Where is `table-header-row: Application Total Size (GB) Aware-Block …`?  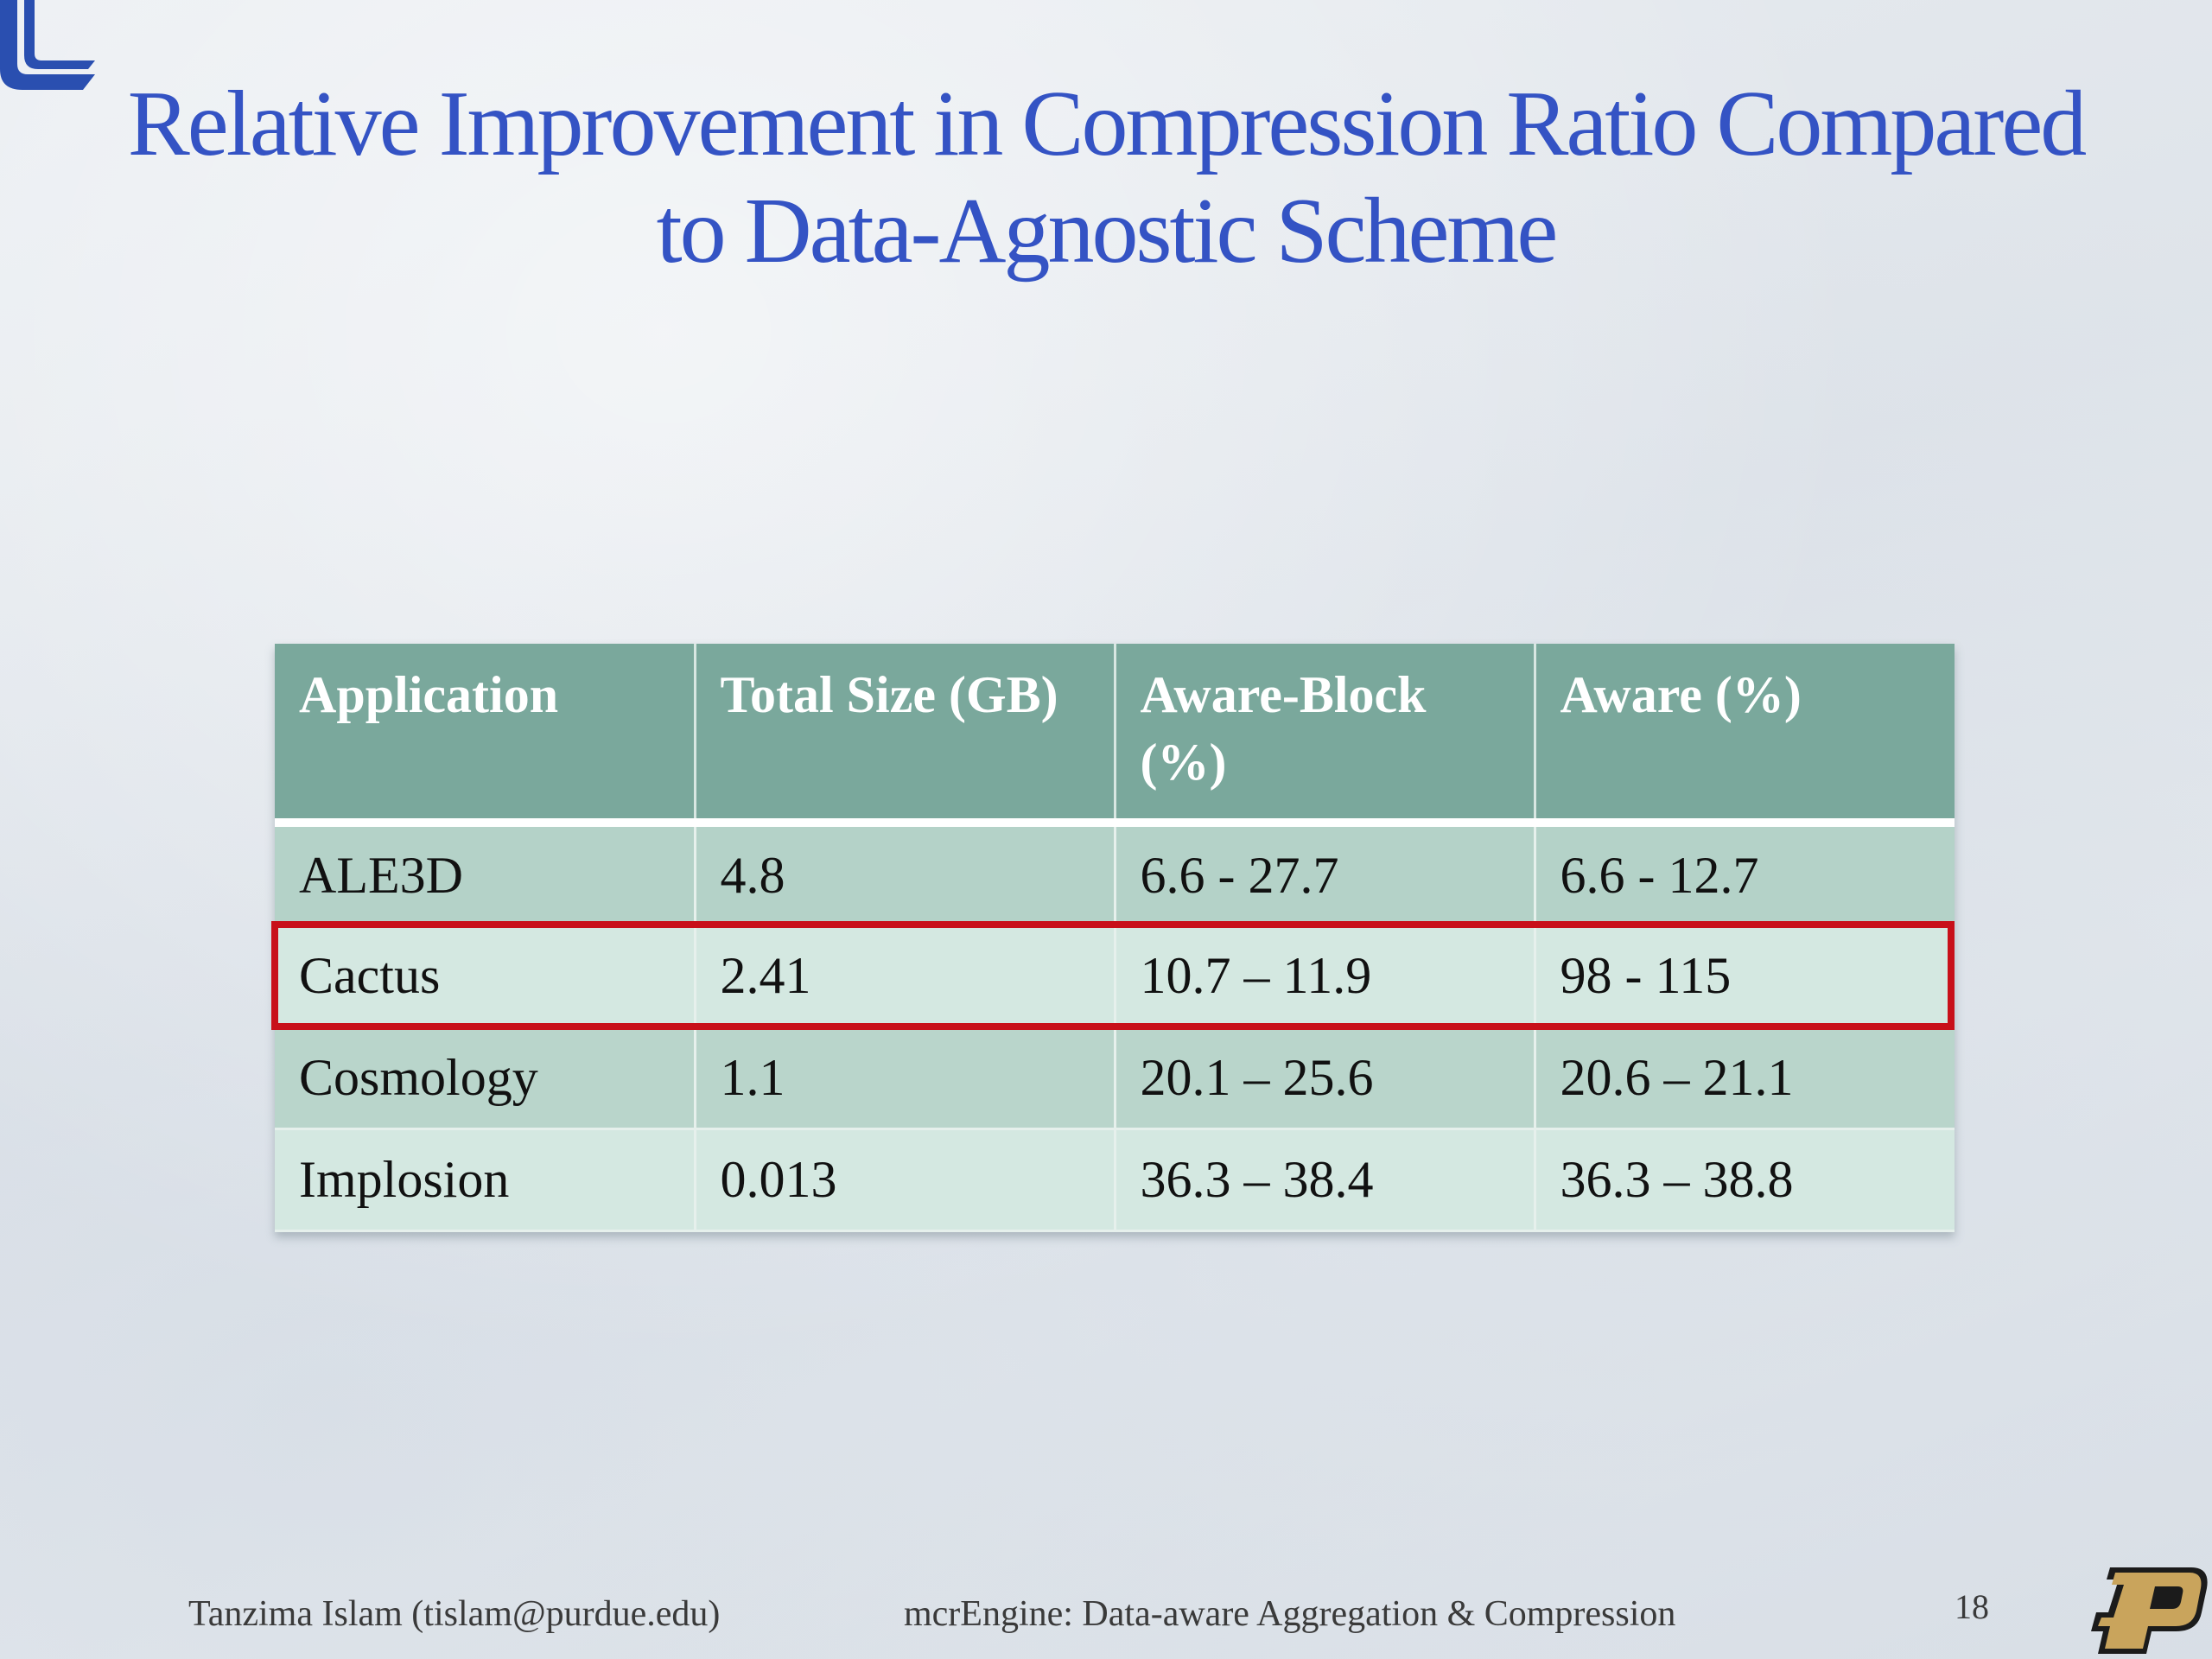 table-header-row: Application Total Size (GB) Aware-Block … is located at coordinates (1115, 735).